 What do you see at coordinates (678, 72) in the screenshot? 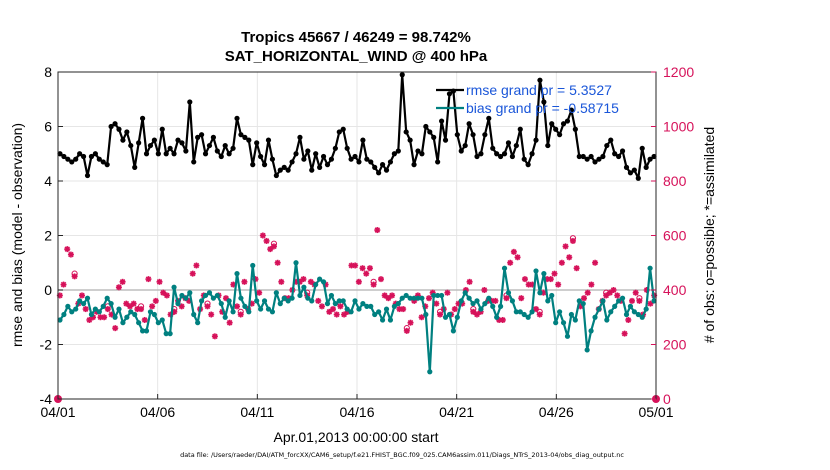
I see `y-tick-label-right: 1200` at bounding box center [678, 72].